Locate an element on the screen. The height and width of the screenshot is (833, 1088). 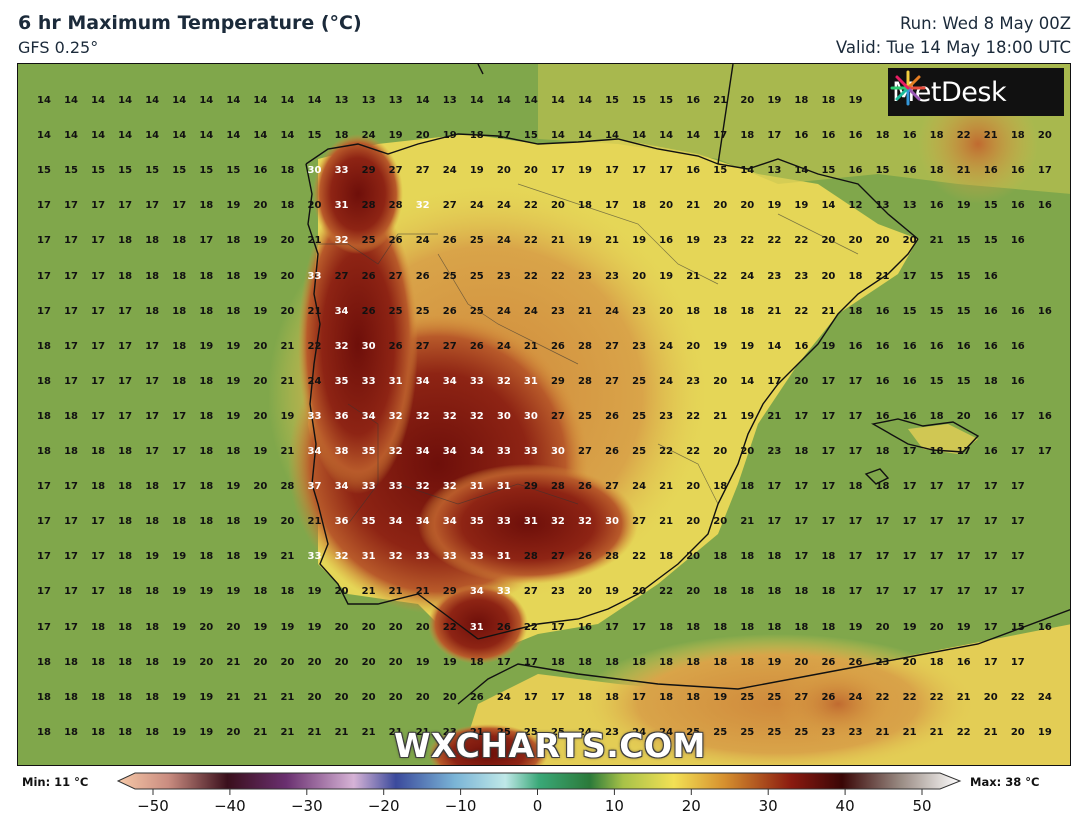
temperature-value: 12 is located at coordinates (855, 206).